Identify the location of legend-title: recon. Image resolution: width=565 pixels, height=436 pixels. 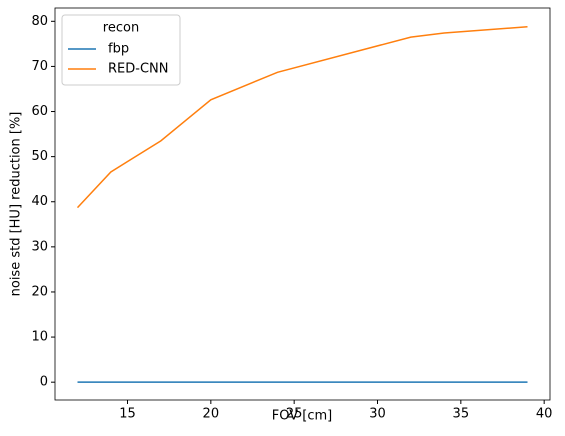
(121, 28).